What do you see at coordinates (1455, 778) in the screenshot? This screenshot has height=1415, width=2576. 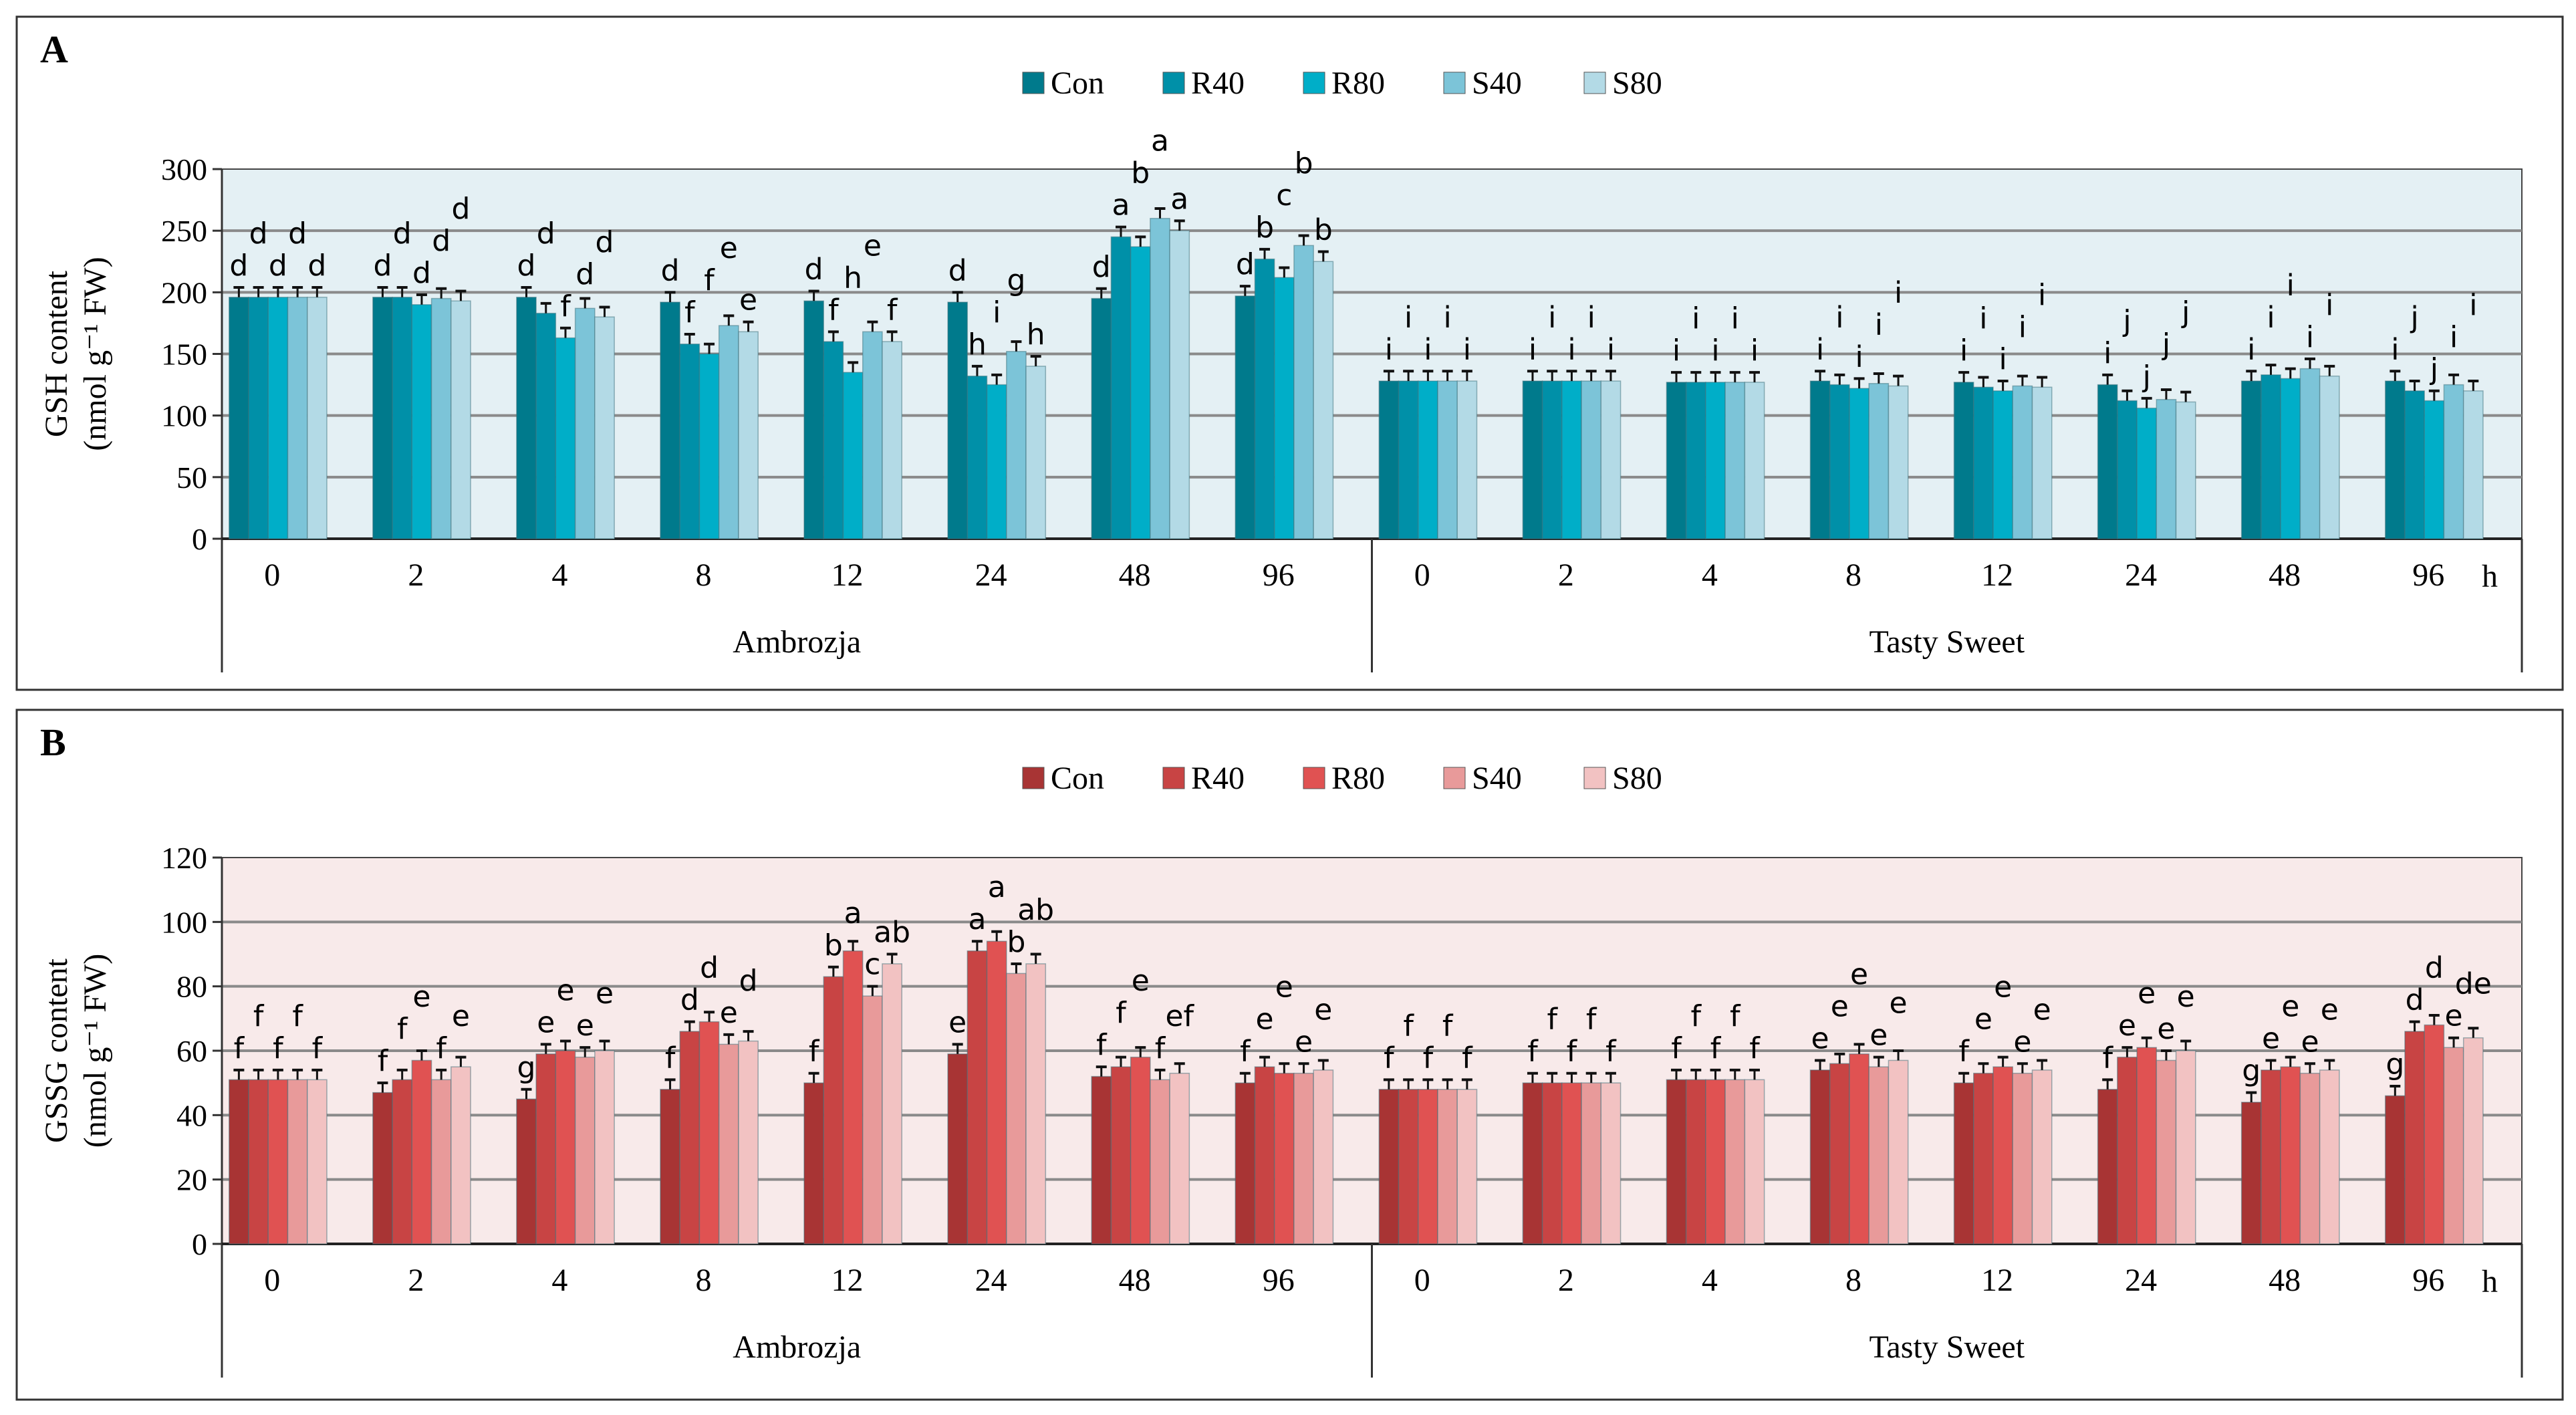 I see `legend-swatch-s40` at bounding box center [1455, 778].